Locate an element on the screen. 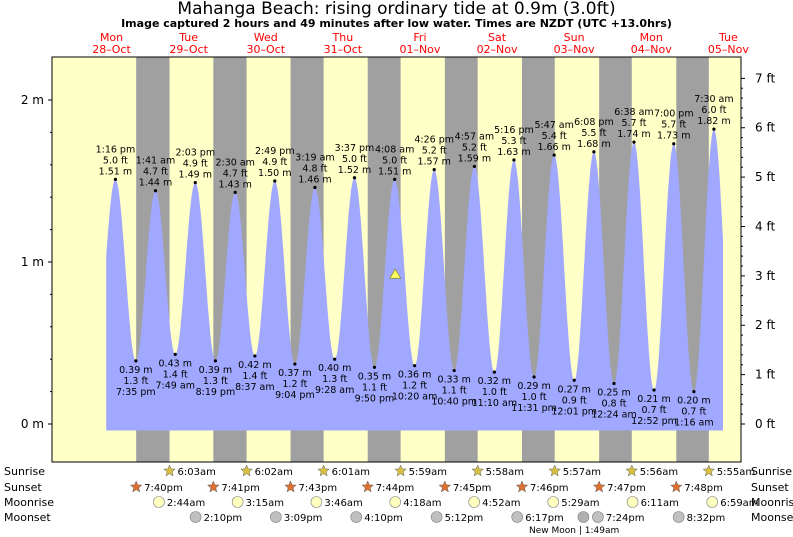 This screenshot has height=537, width=793. tide-time-label: 5:47 am is located at coordinates (553, 125).